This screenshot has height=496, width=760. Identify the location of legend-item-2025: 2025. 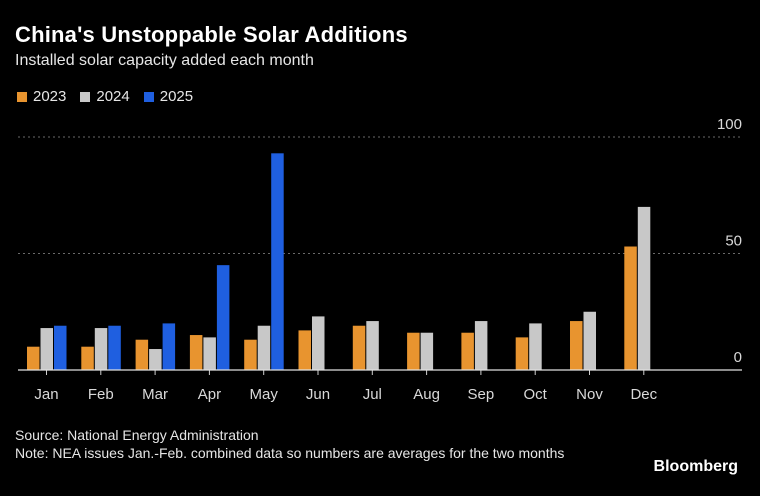
(168, 96).